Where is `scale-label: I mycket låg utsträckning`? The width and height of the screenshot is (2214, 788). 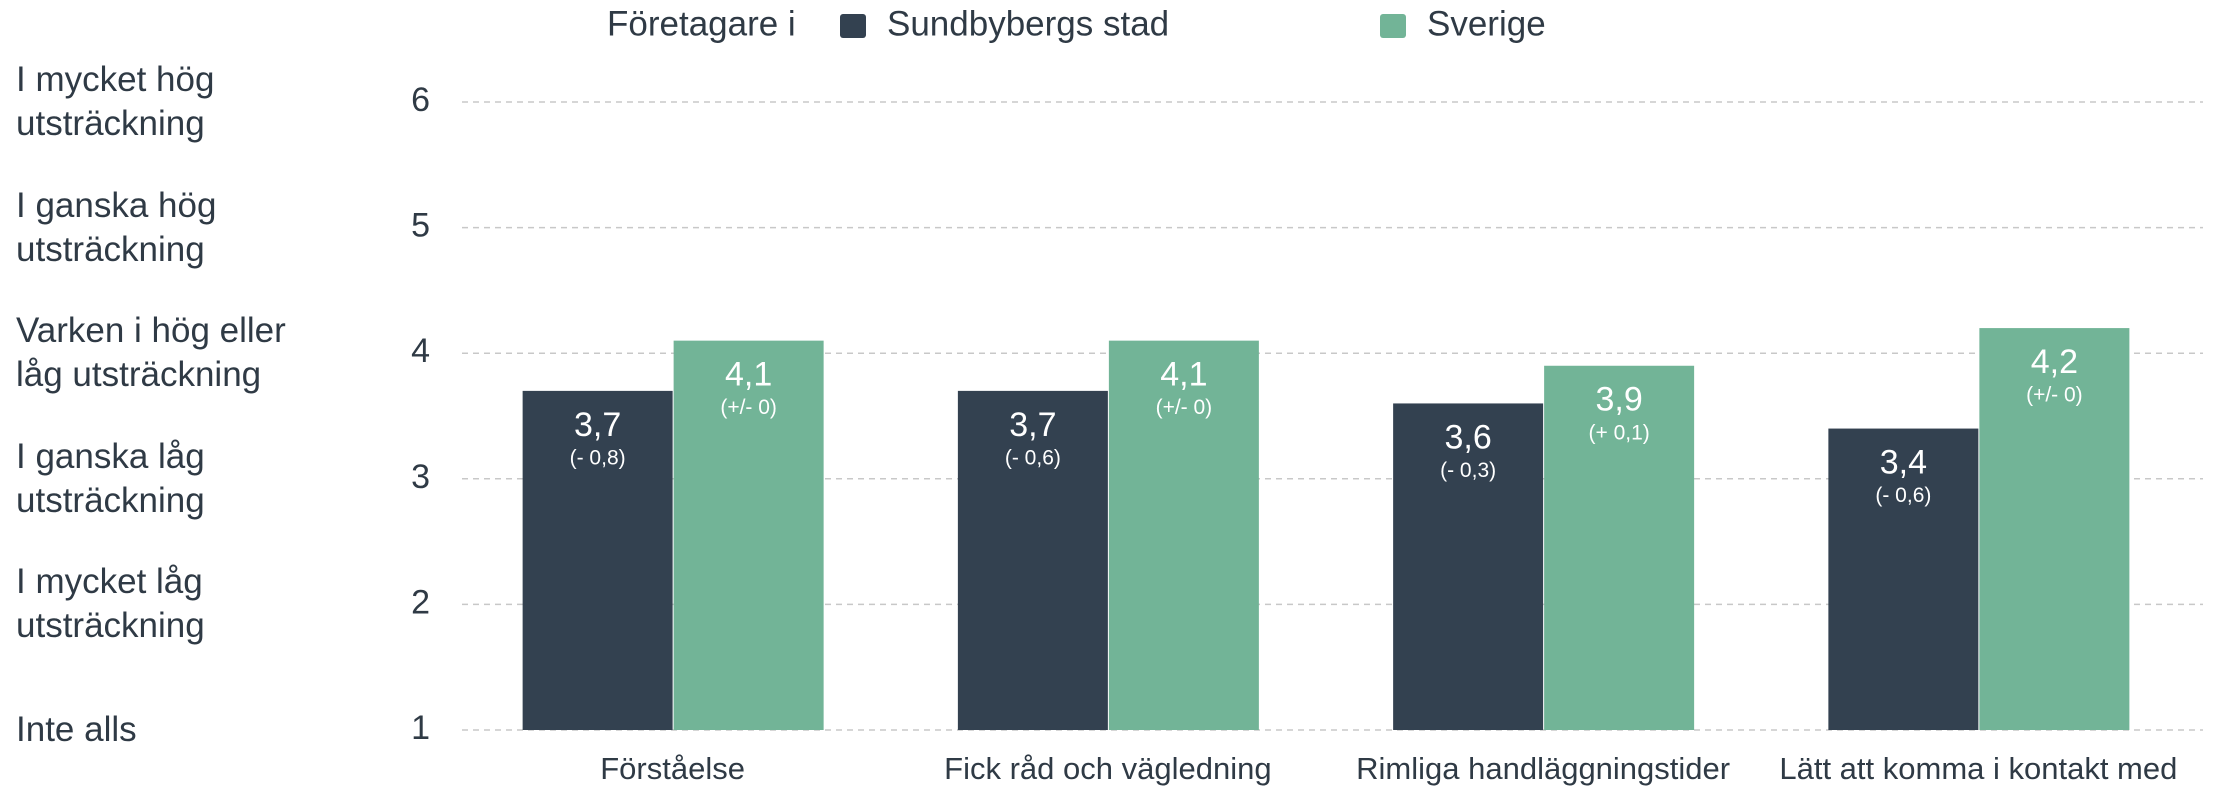 scale-label: I mycket låg utsträckning is located at coordinates (110, 604).